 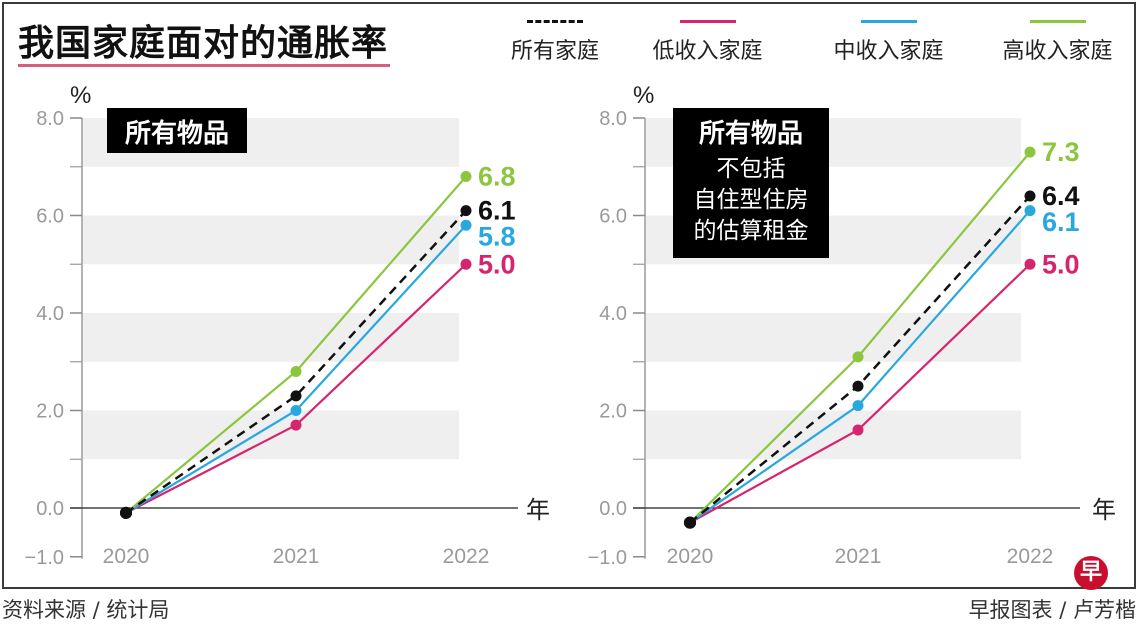 I want to click on legend-swatch-green, so click(x=1057, y=21).